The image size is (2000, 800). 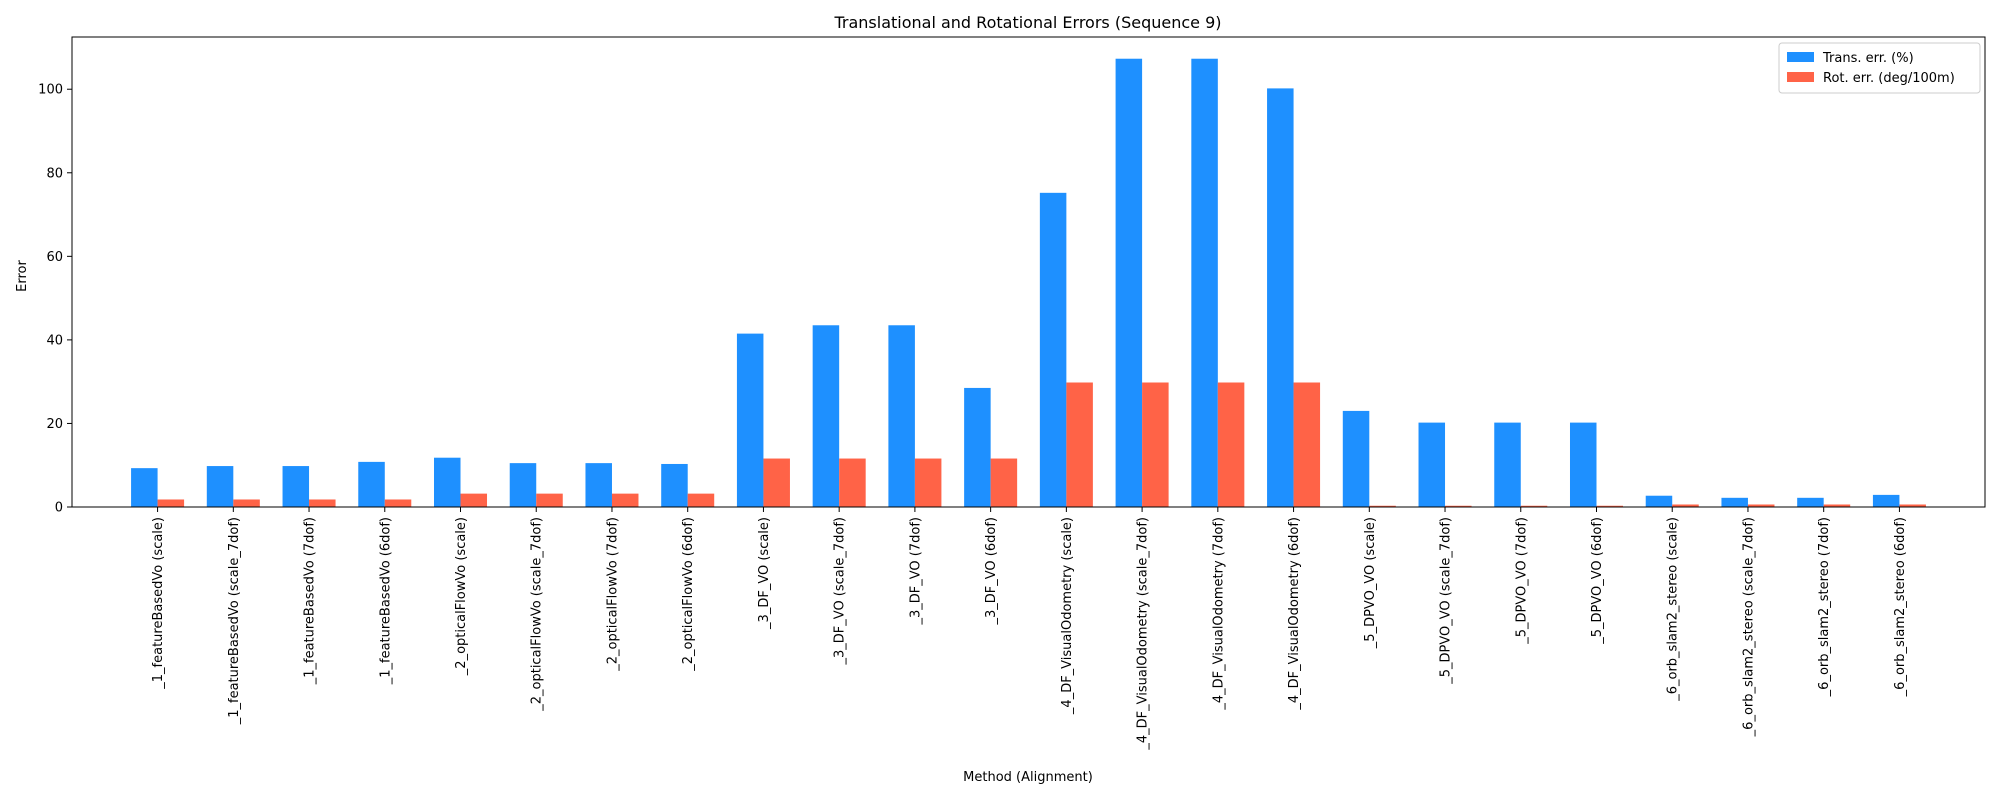 I want to click on x-tick-label: _5_DPVO_VO (6dof), so click(x=1597, y=581).